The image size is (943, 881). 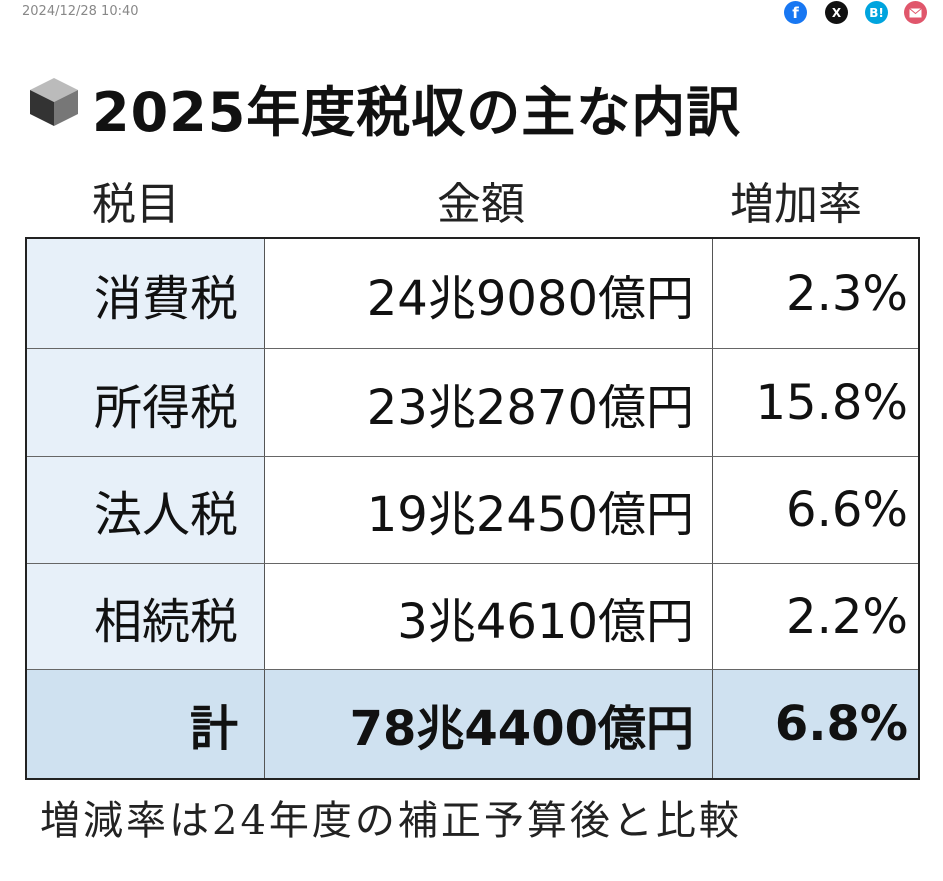 I want to click on category-cell: 相続税, so click(x=146, y=616).